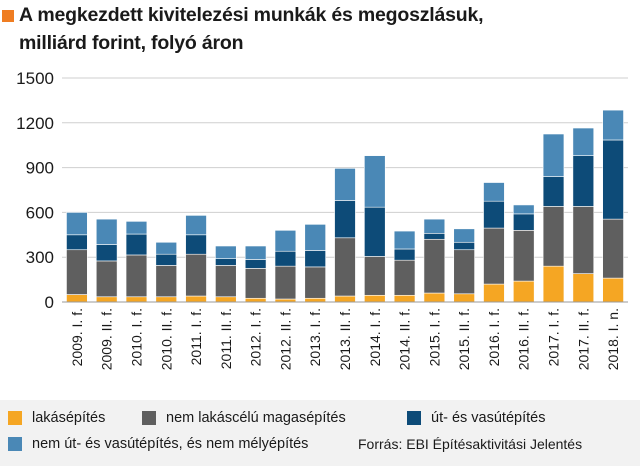  What do you see at coordinates (405, 339) in the screenshot?
I see `x-tick-label: 2014. II. f.` at bounding box center [405, 339].